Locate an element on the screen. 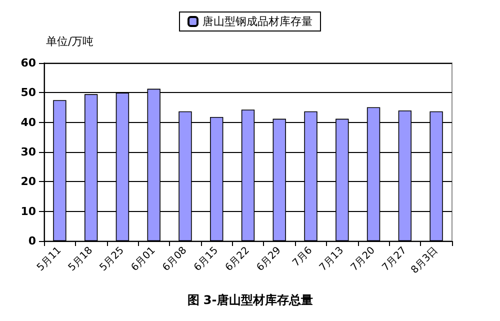 The image size is (500, 321). x-tick-label: 8月3日 is located at coordinates (424, 260).